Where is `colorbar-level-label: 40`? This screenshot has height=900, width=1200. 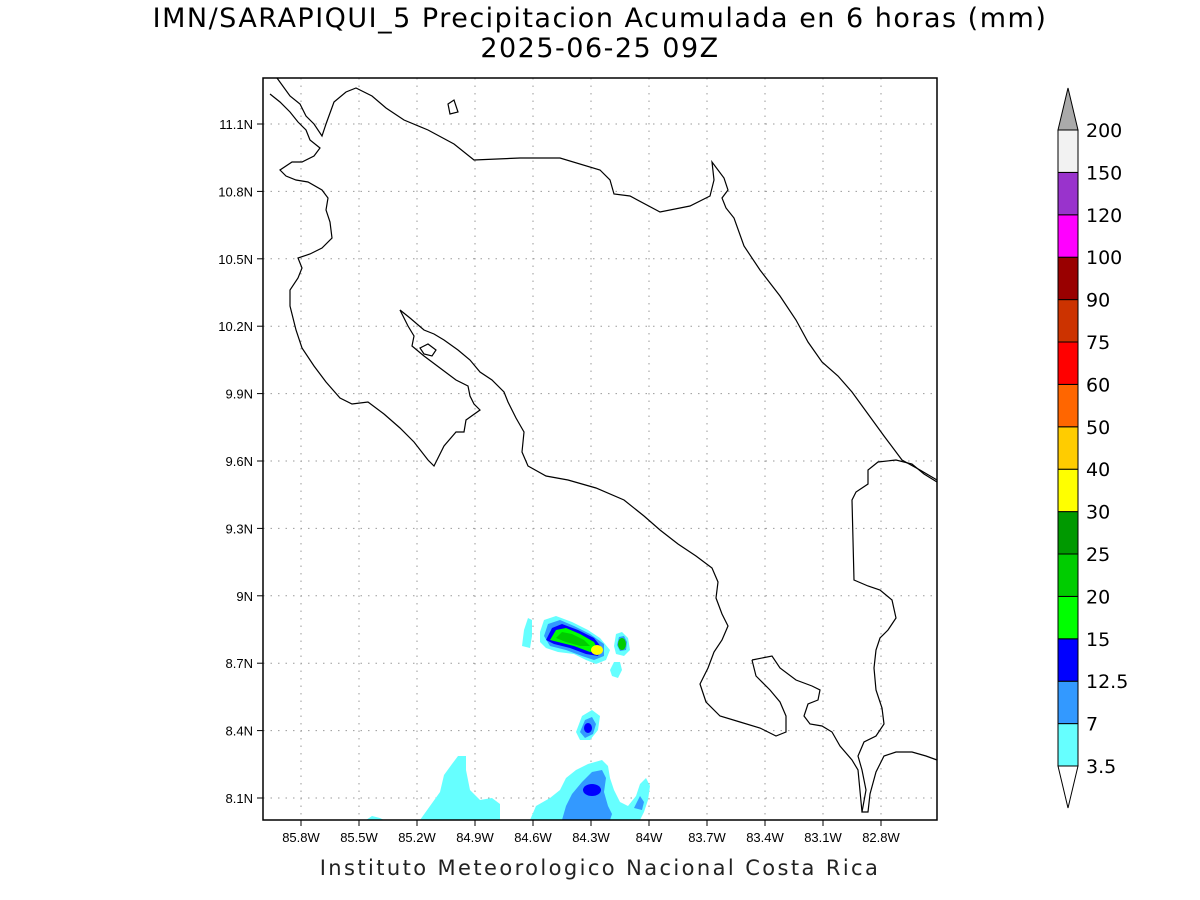
colorbar-level-label: 40 is located at coordinates (1098, 470).